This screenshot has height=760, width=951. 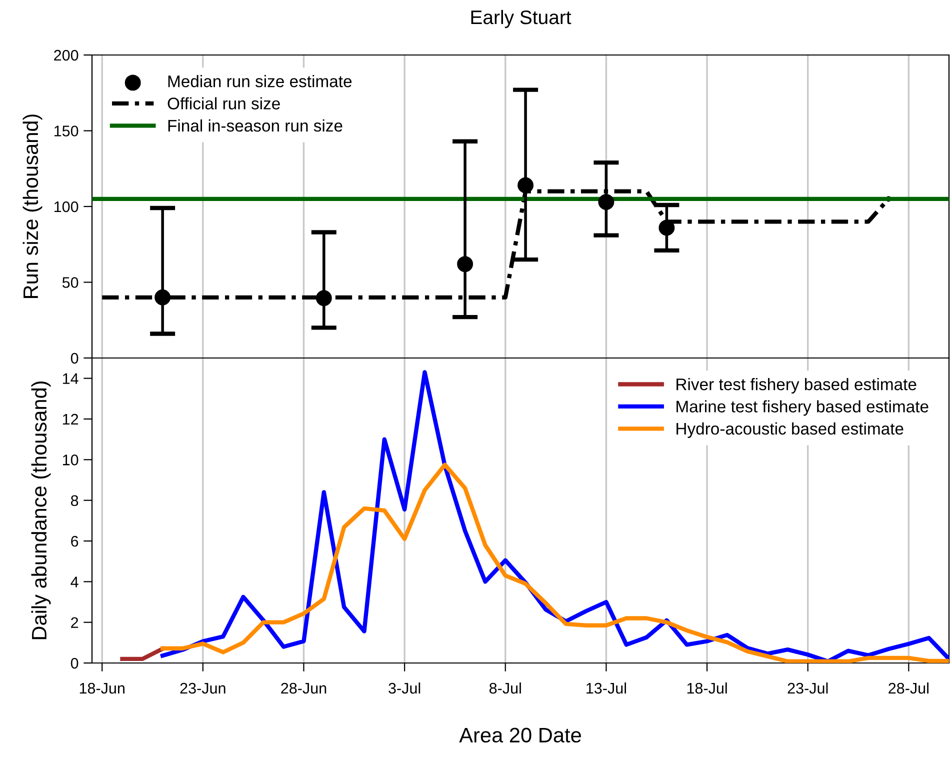 What do you see at coordinates (224, 103) in the screenshot?
I see `legend-label: Official run size` at bounding box center [224, 103].